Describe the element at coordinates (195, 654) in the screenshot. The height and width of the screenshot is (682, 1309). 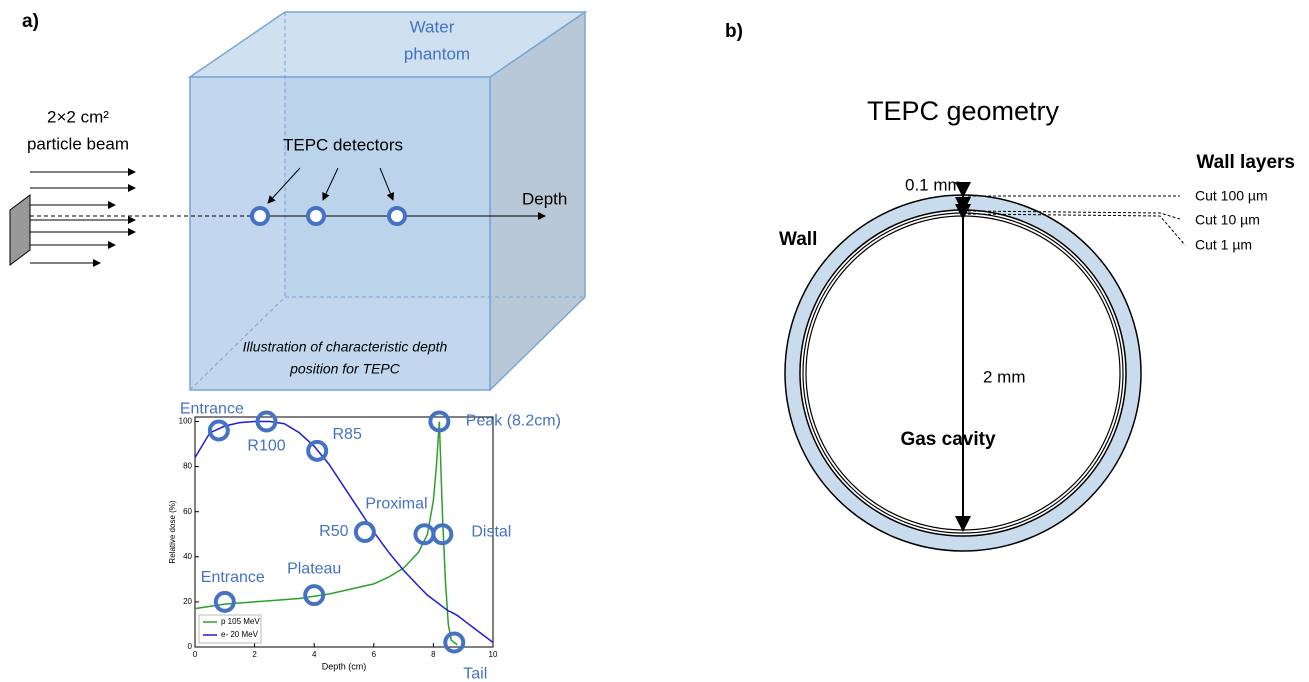
I see `x-tick-label: 0` at that location.